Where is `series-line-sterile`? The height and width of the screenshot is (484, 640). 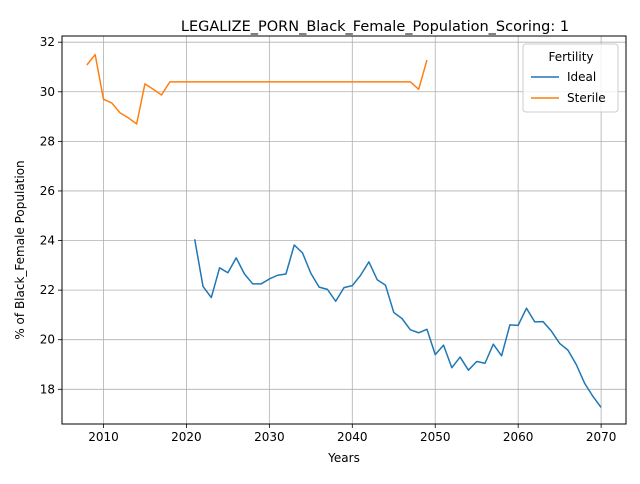 series-line-sterile is located at coordinates (257, 89).